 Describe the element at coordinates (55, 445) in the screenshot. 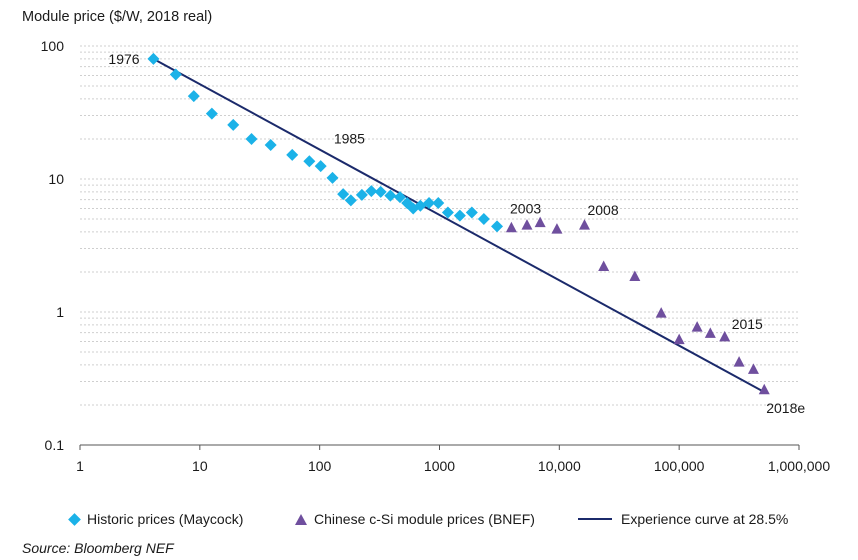

I see `y-tick-label: 0.1` at that location.